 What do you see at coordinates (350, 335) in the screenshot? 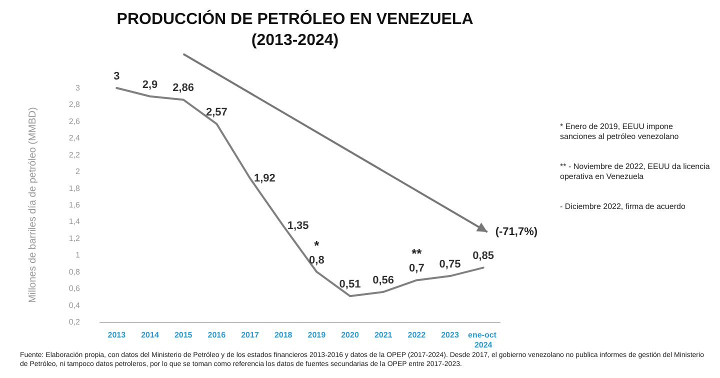
I see `x-tick-label: 2020` at bounding box center [350, 335].